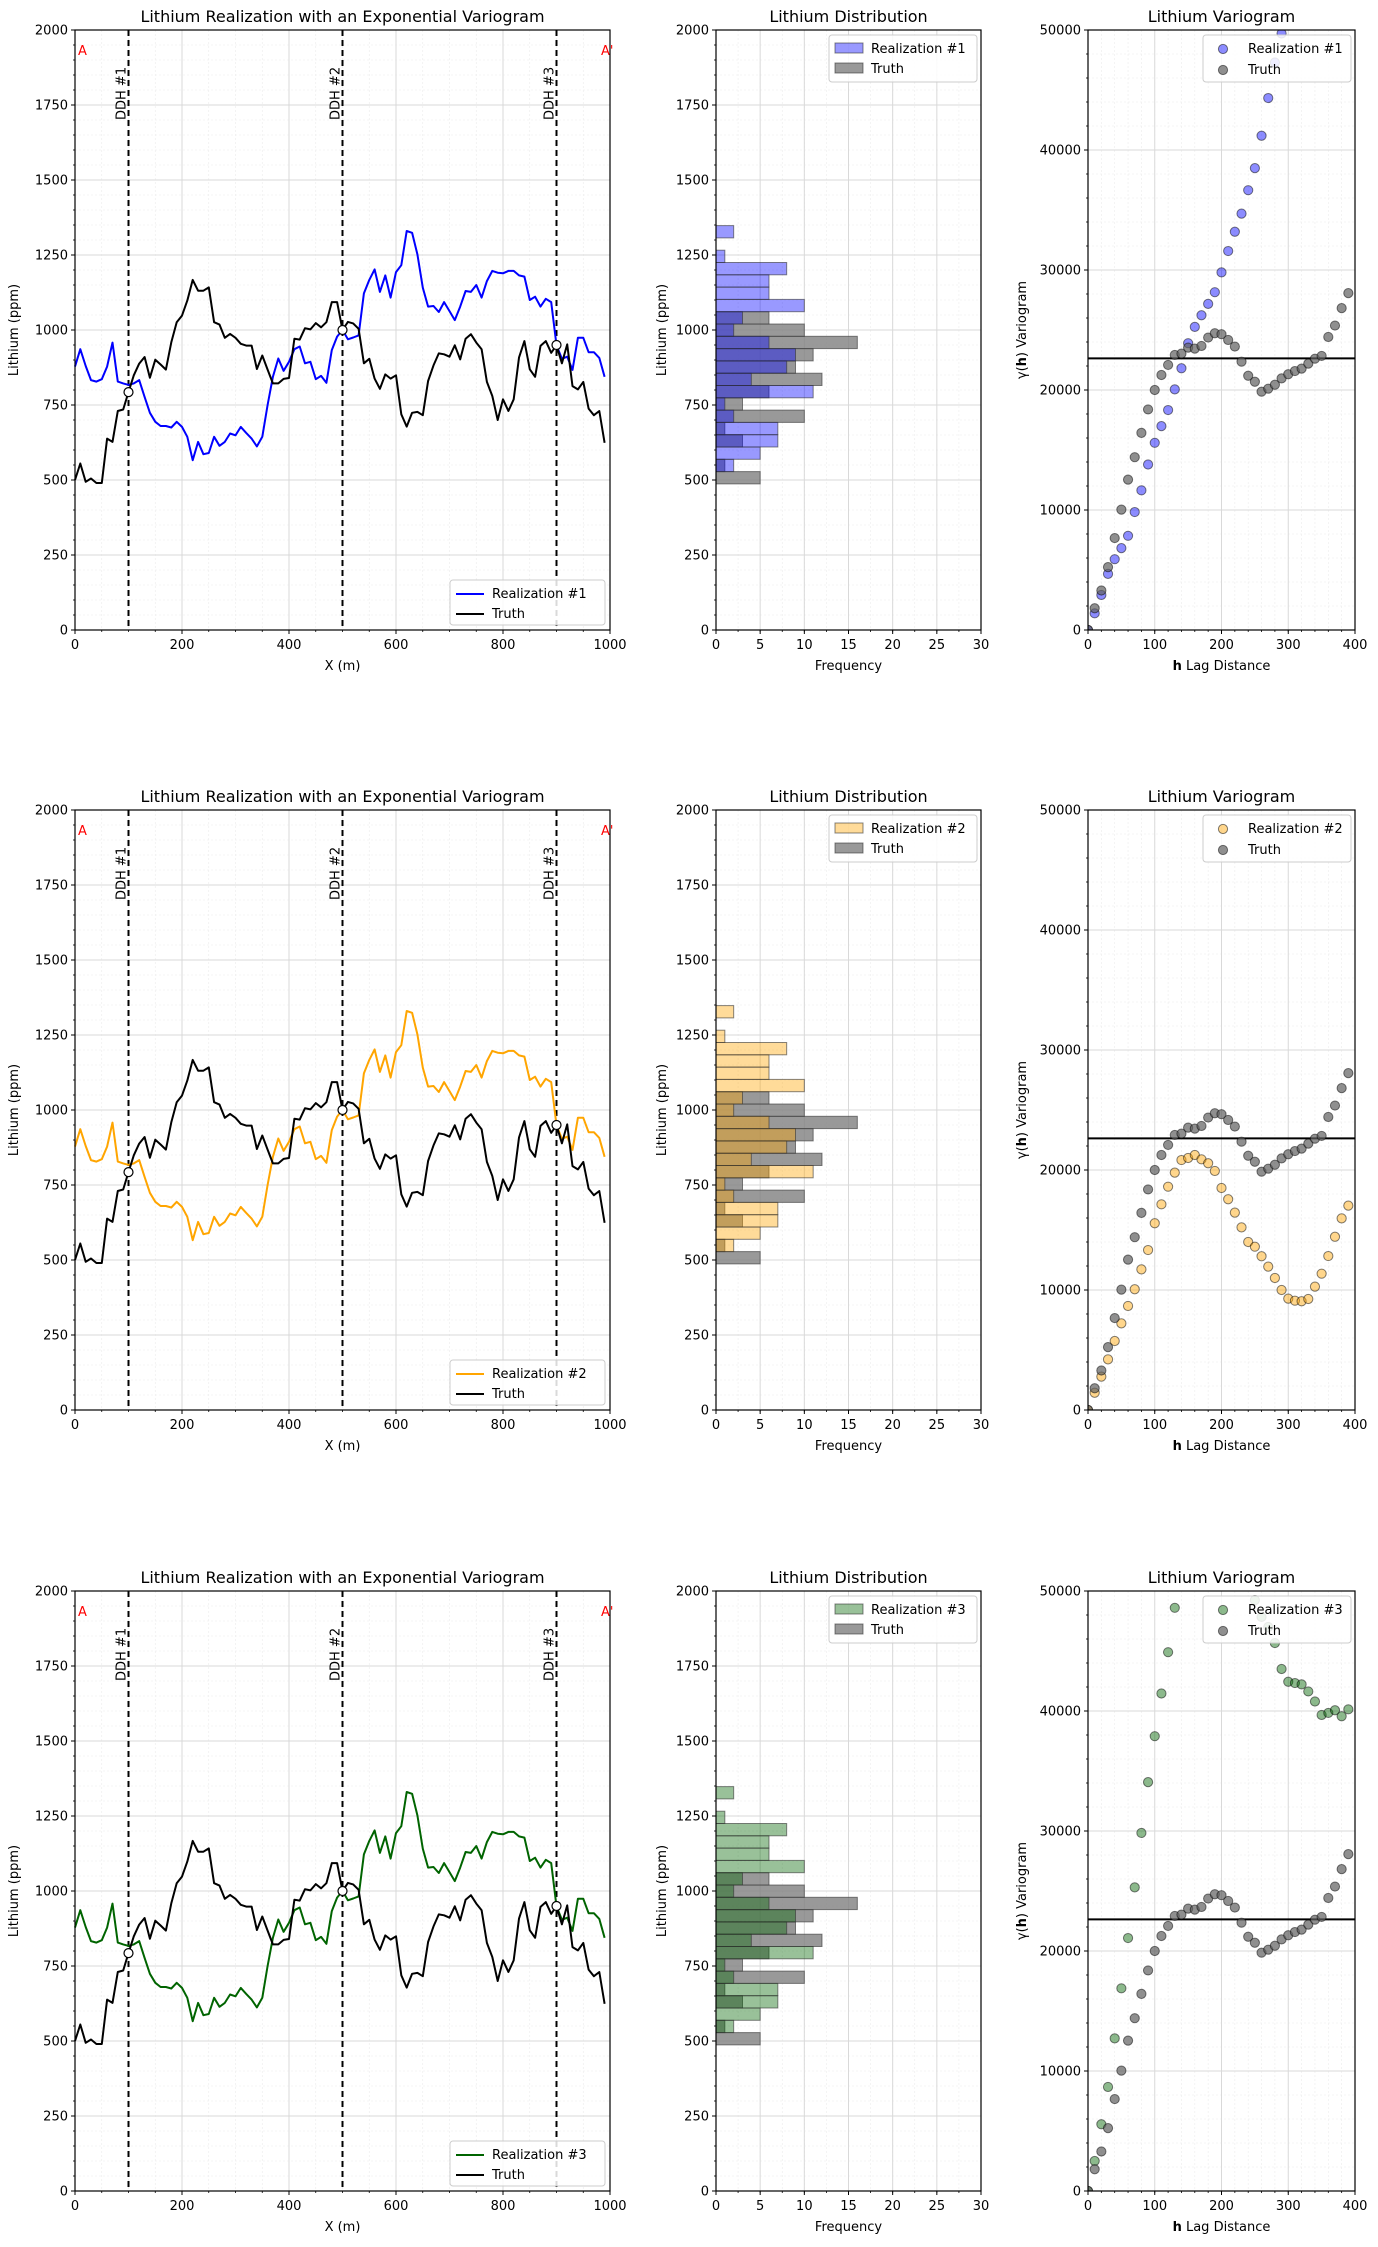 This screenshot has width=1378, height=2247. I want to click on y-axis-label-bold: h, so click(1022, 1922).